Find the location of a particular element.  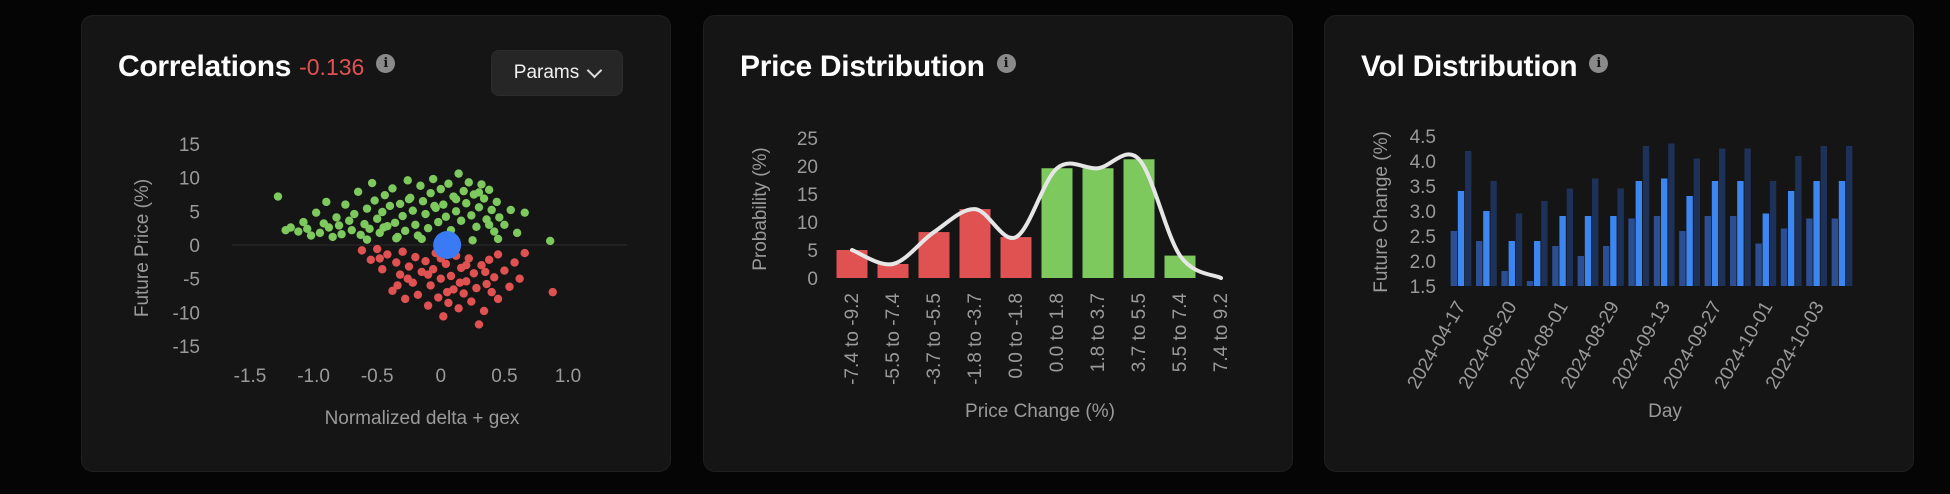

params-button: Params is located at coordinates (557, 73).